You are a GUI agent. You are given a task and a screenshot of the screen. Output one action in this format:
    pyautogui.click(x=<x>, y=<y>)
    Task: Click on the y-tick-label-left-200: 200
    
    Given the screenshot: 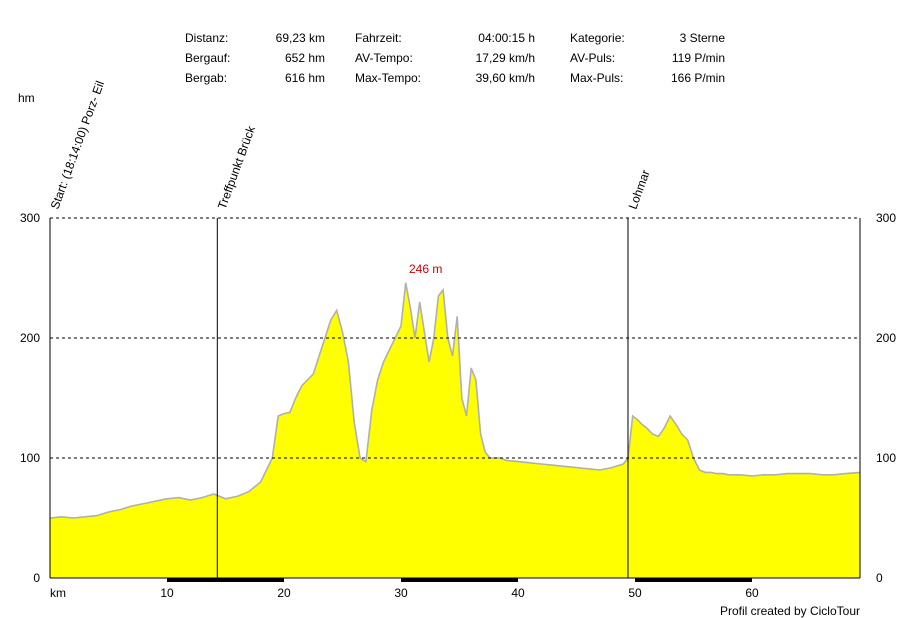 What is the action you would take?
    pyautogui.click(x=30, y=338)
    